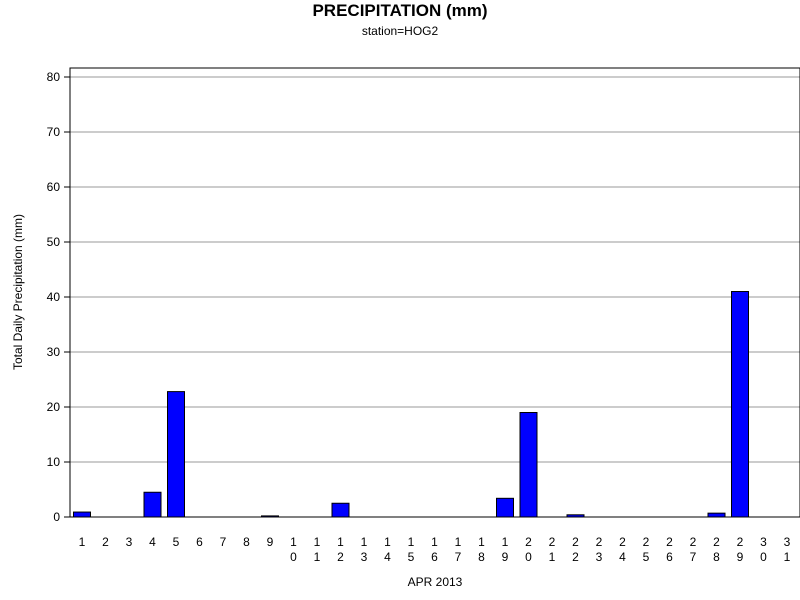 The image size is (800, 600). I want to click on x-tick-label: 7, so click(223, 542).